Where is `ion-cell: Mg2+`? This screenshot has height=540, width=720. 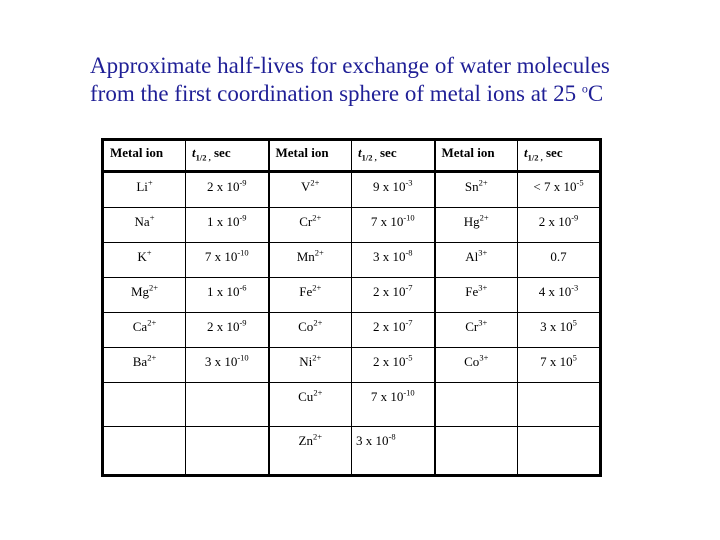
ion-cell: Mg2+ is located at coordinates (144, 295).